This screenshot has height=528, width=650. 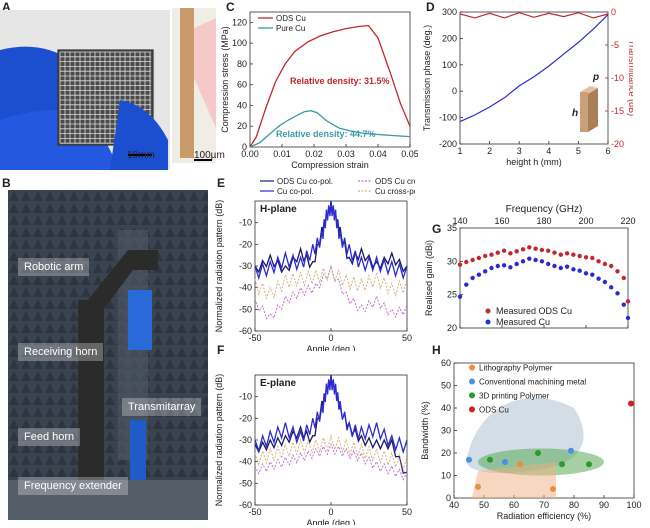 I want to click on region-lithography, so click(x=514, y=480).